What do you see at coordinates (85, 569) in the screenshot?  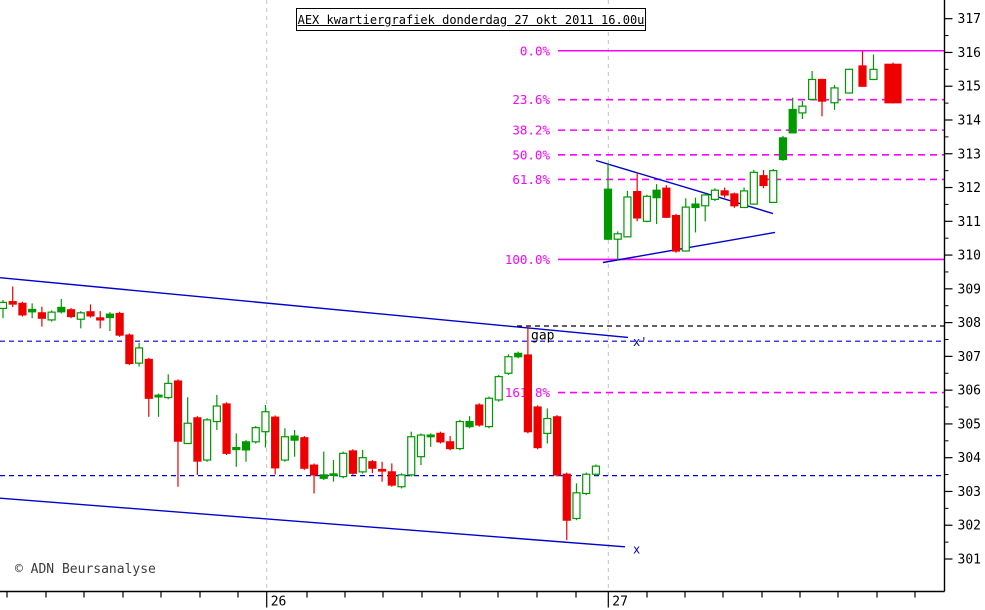 I see `copyright-label: © ADN Beursanalyse` at bounding box center [85, 569].